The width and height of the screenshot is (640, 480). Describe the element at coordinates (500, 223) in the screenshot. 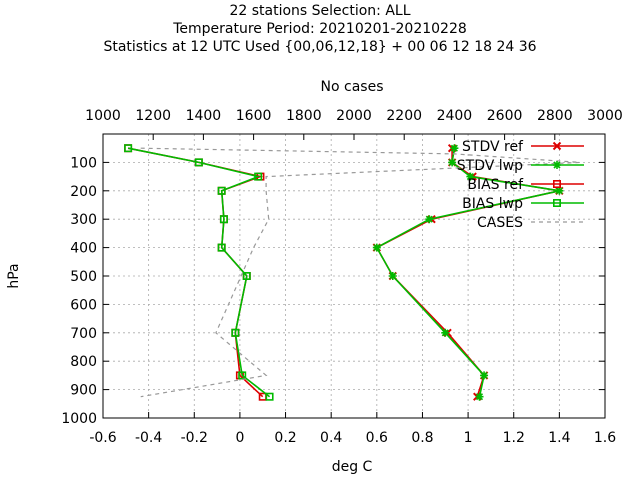

I see `legend-label: CASES` at that location.